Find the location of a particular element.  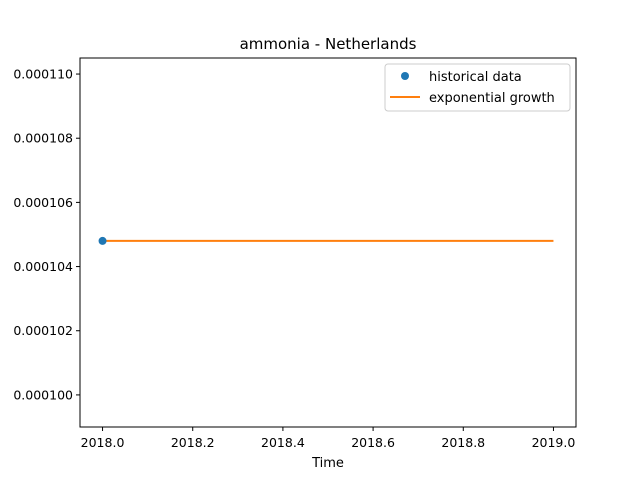

legend-label-historical-data: historical data is located at coordinates (475, 77).